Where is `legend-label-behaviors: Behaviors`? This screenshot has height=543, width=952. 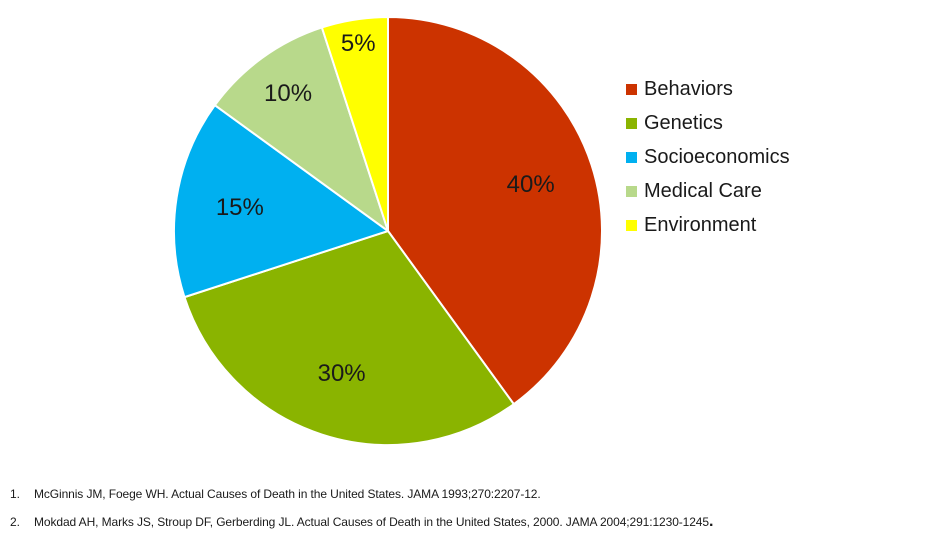 legend-label-behaviors: Behaviors is located at coordinates (688, 88).